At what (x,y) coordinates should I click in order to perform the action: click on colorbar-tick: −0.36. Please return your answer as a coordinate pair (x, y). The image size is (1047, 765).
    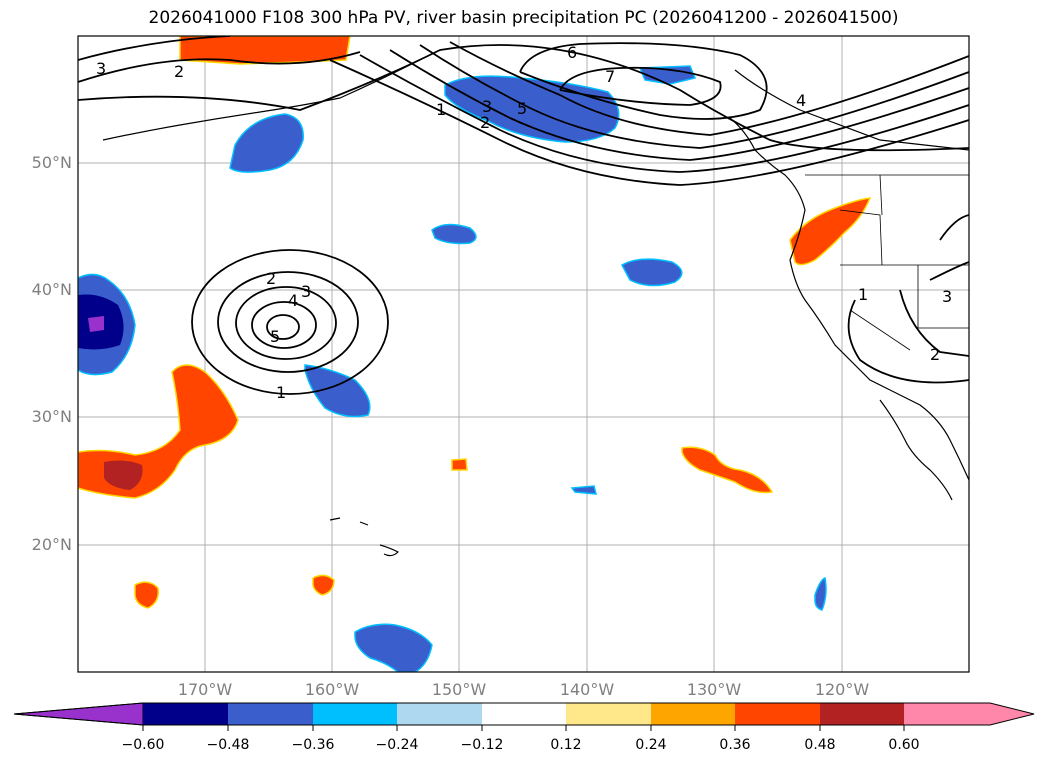
    Looking at the image, I should click on (313, 745).